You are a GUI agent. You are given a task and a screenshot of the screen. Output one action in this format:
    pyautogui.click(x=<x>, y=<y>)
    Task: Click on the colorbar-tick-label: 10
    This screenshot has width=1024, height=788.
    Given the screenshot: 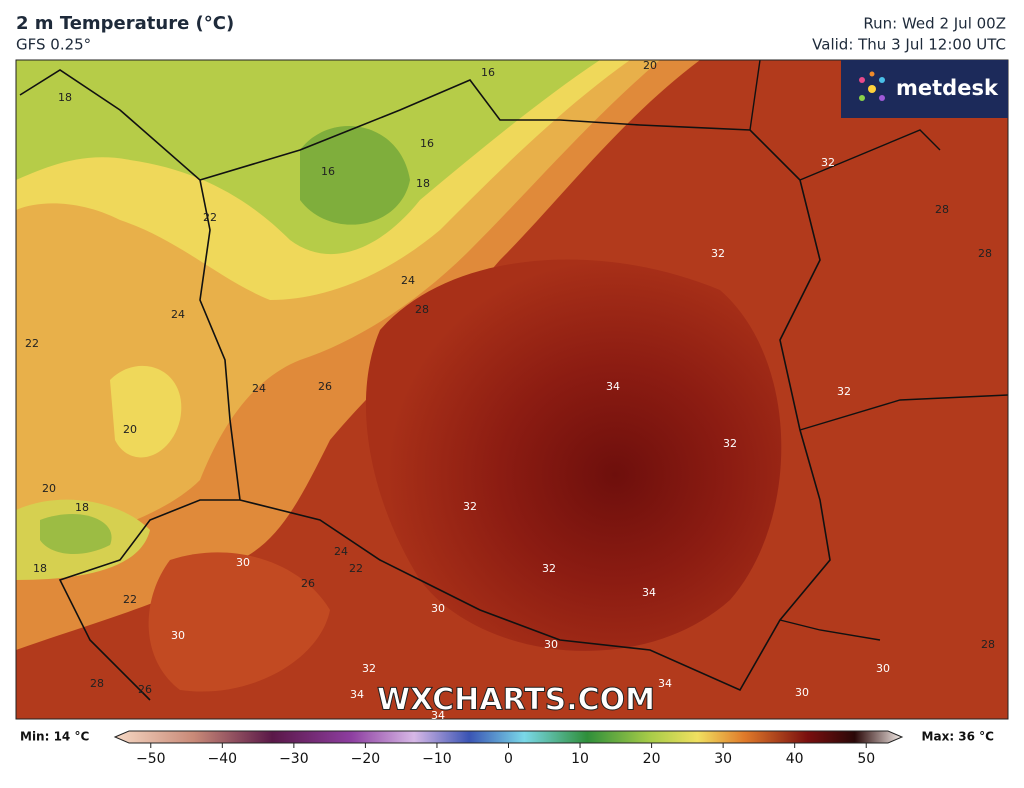 What is the action you would take?
    pyautogui.click(x=580, y=759)
    